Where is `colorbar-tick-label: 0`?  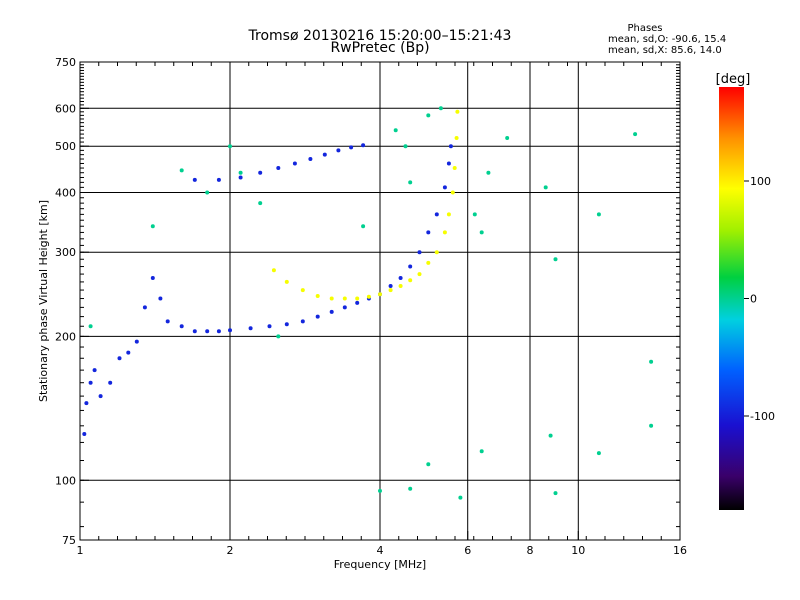
colorbar-tick-label: 0 is located at coordinates (753, 299).